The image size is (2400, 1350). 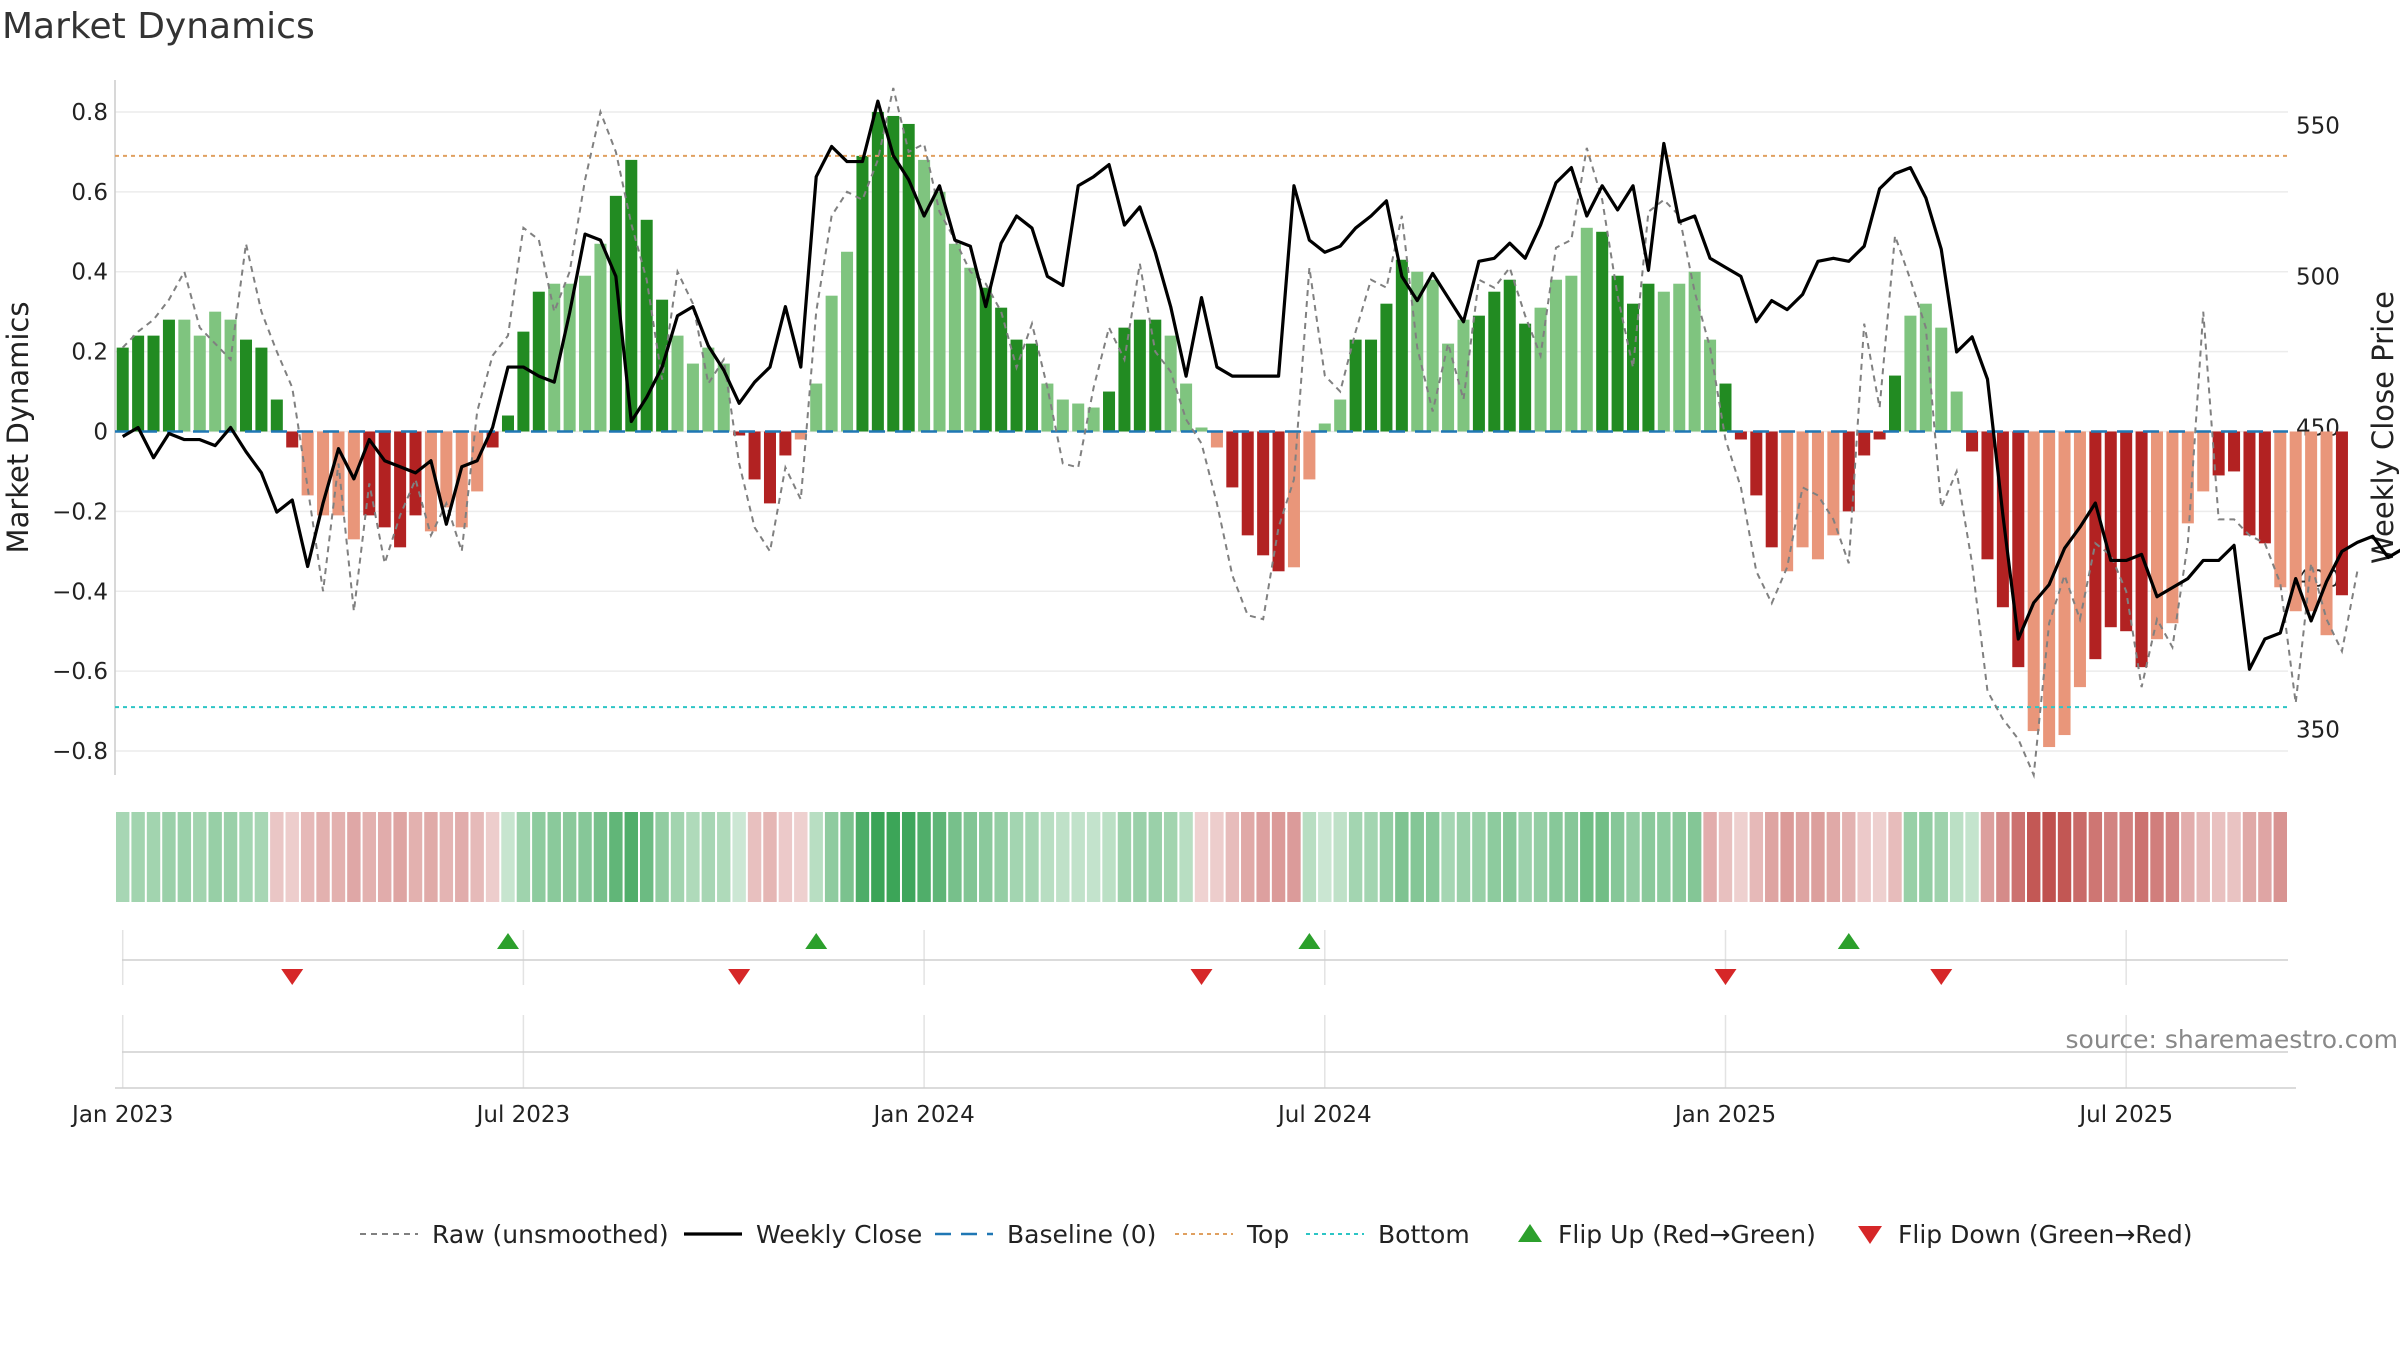 What do you see at coordinates (89, 273) in the screenshot?
I see `y-tick-label: 0.4` at bounding box center [89, 273].